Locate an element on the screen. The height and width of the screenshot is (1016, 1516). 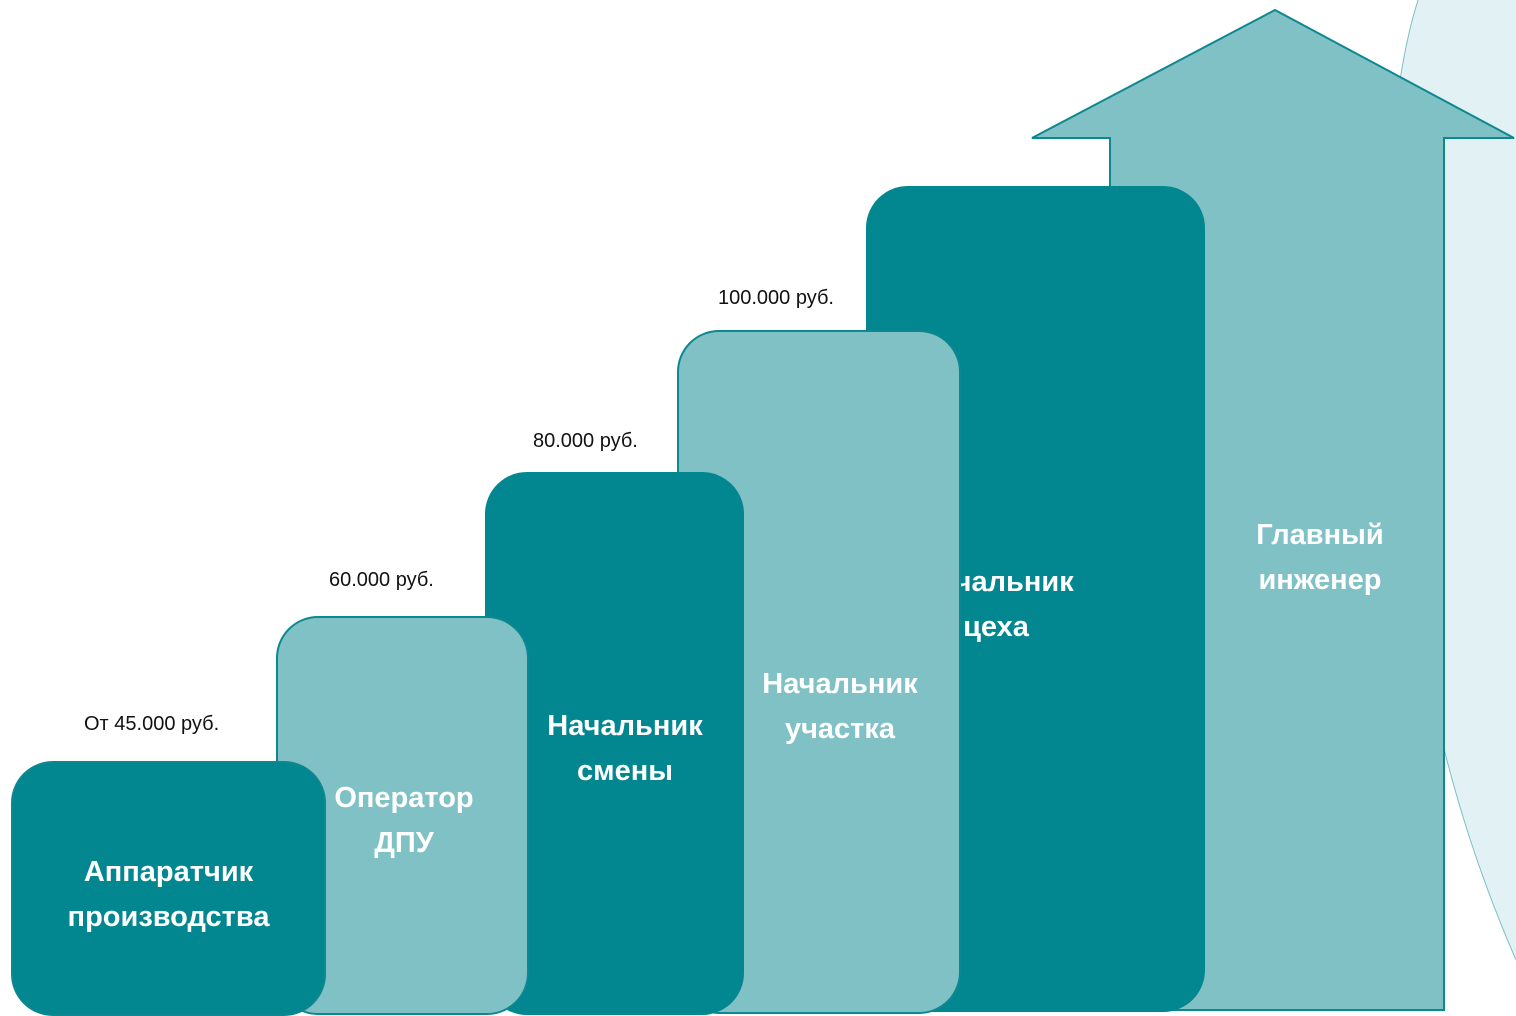
step-6-title: Главный инженер is located at coordinates (1320, 557).